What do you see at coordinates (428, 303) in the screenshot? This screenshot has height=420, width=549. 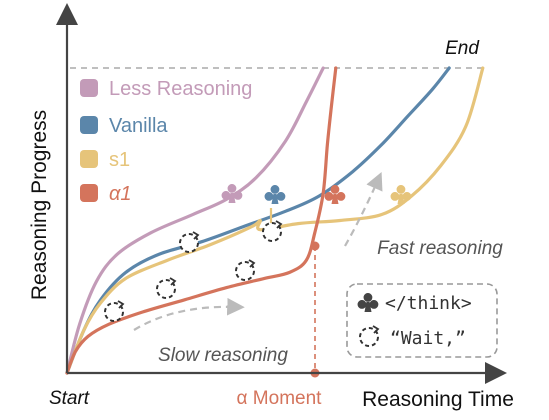 I see `think-end-label: </think>` at bounding box center [428, 303].